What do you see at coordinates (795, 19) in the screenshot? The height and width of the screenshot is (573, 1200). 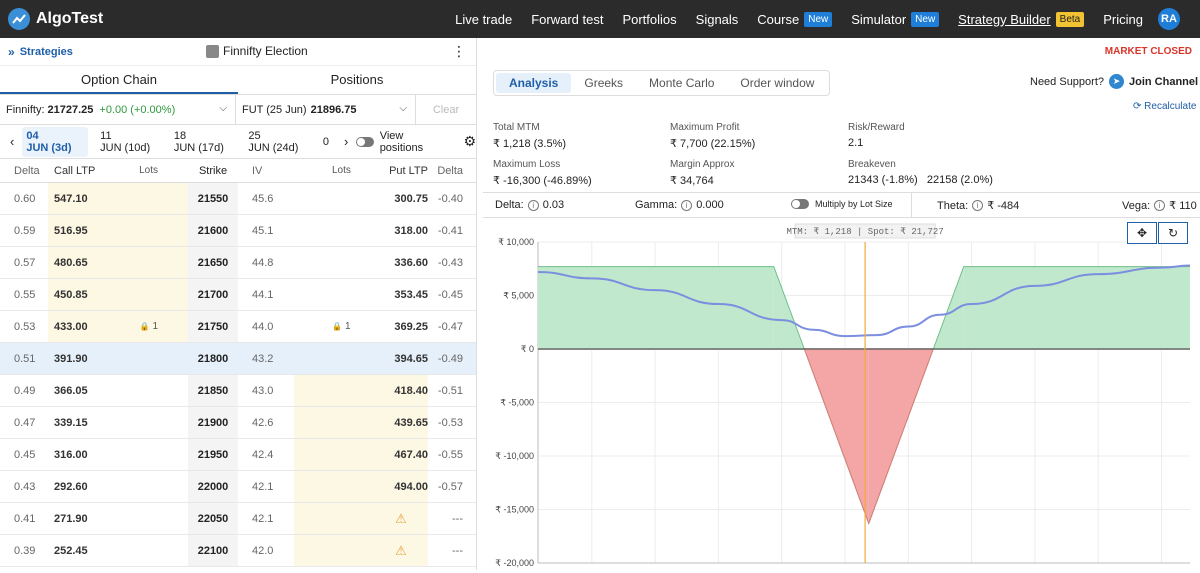 I see `nav-item-course: Course New` at bounding box center [795, 19].